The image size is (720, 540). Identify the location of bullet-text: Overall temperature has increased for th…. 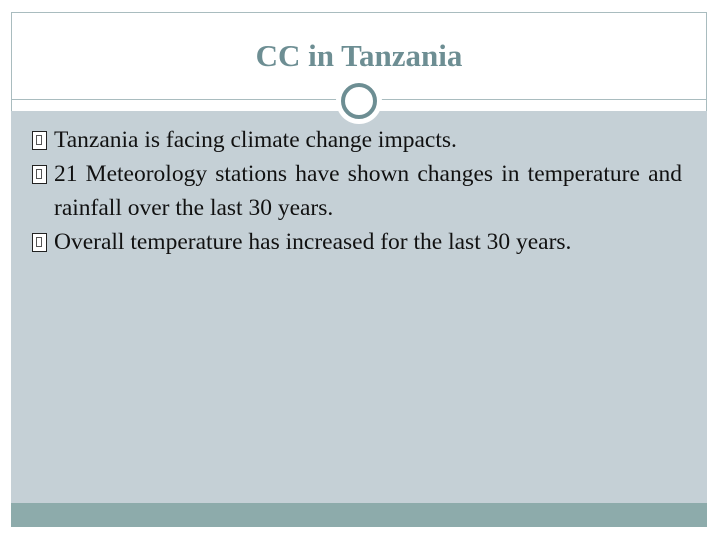
(313, 242).